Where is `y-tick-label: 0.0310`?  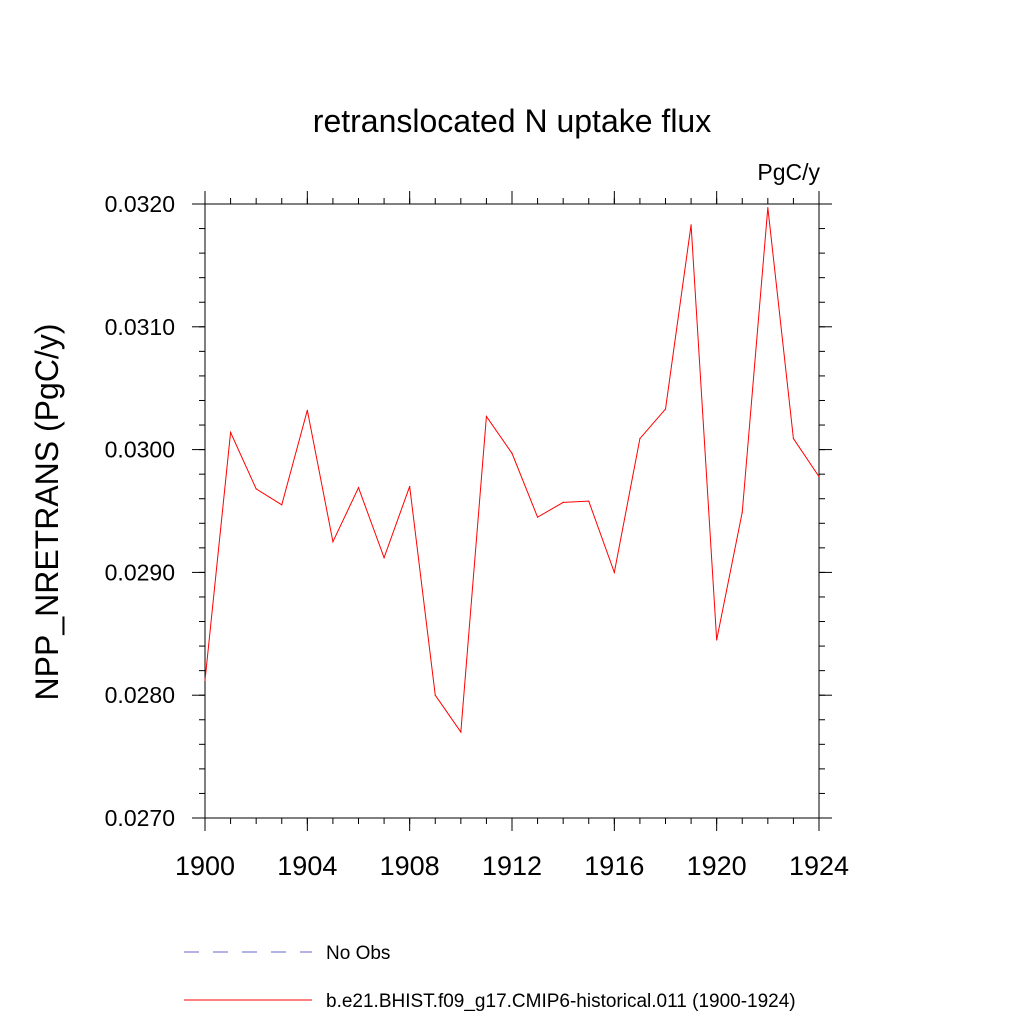 y-tick-label: 0.0310 is located at coordinates (140, 327).